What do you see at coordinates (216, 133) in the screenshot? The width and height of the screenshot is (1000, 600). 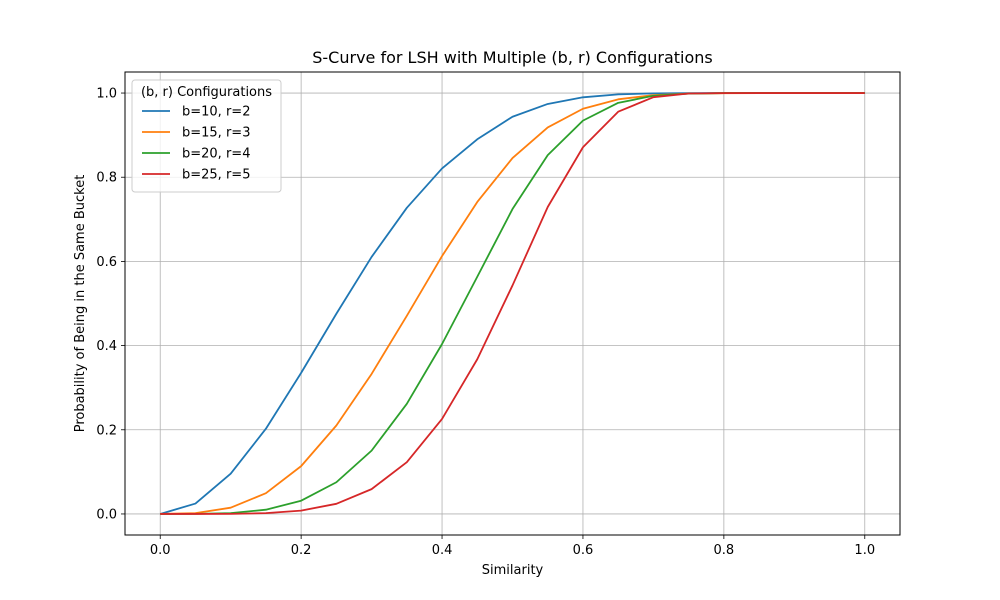 I see `legend-label-2: b=15, r=3` at bounding box center [216, 133].